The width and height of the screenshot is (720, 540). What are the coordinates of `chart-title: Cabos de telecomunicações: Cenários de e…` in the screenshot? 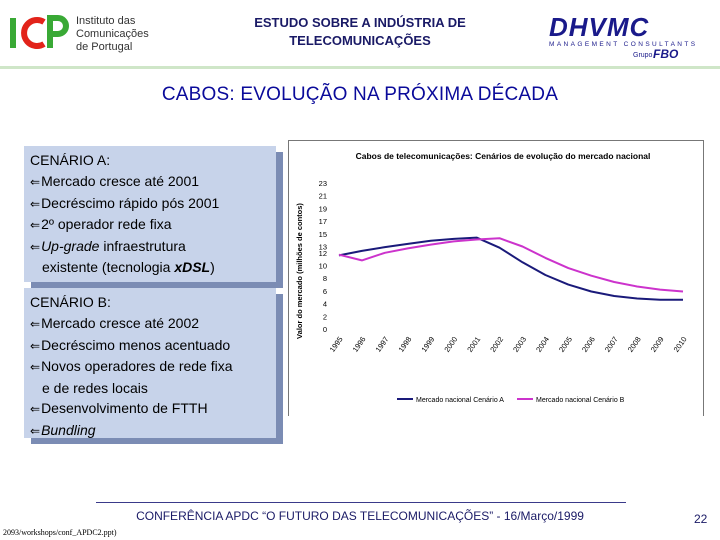 It's located at (503, 156).